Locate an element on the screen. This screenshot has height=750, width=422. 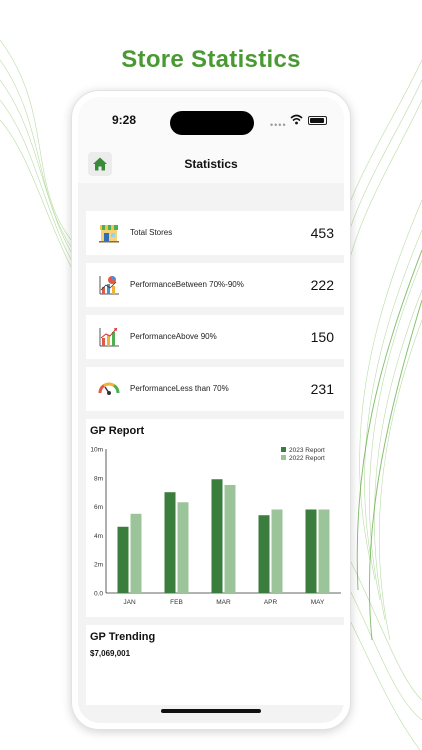
home-icon is located at coordinates (100, 164).